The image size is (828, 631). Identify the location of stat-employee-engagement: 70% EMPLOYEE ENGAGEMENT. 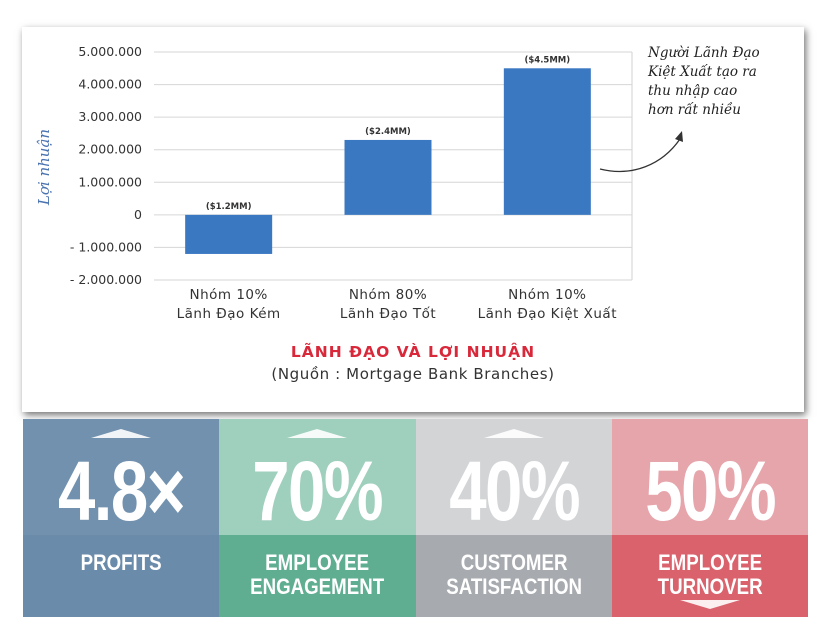
(317, 518).